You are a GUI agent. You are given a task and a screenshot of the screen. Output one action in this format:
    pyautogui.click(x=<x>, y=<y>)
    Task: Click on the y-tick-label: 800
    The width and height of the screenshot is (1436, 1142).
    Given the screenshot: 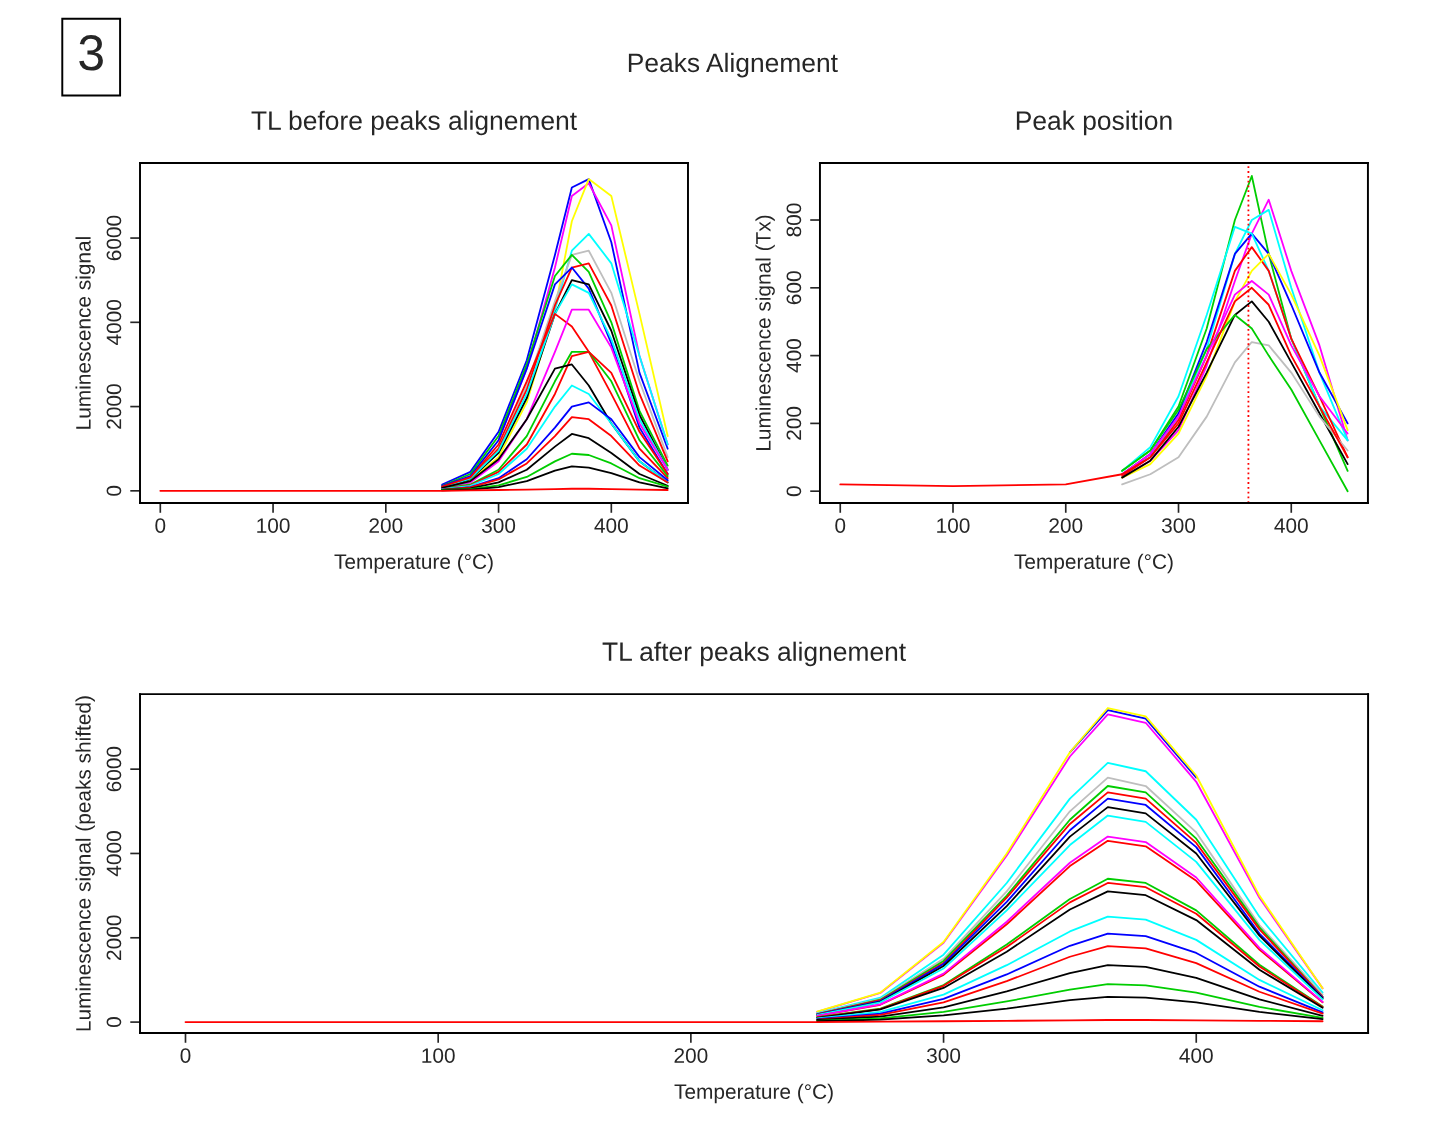 What is the action you would take?
    pyautogui.click(x=794, y=220)
    